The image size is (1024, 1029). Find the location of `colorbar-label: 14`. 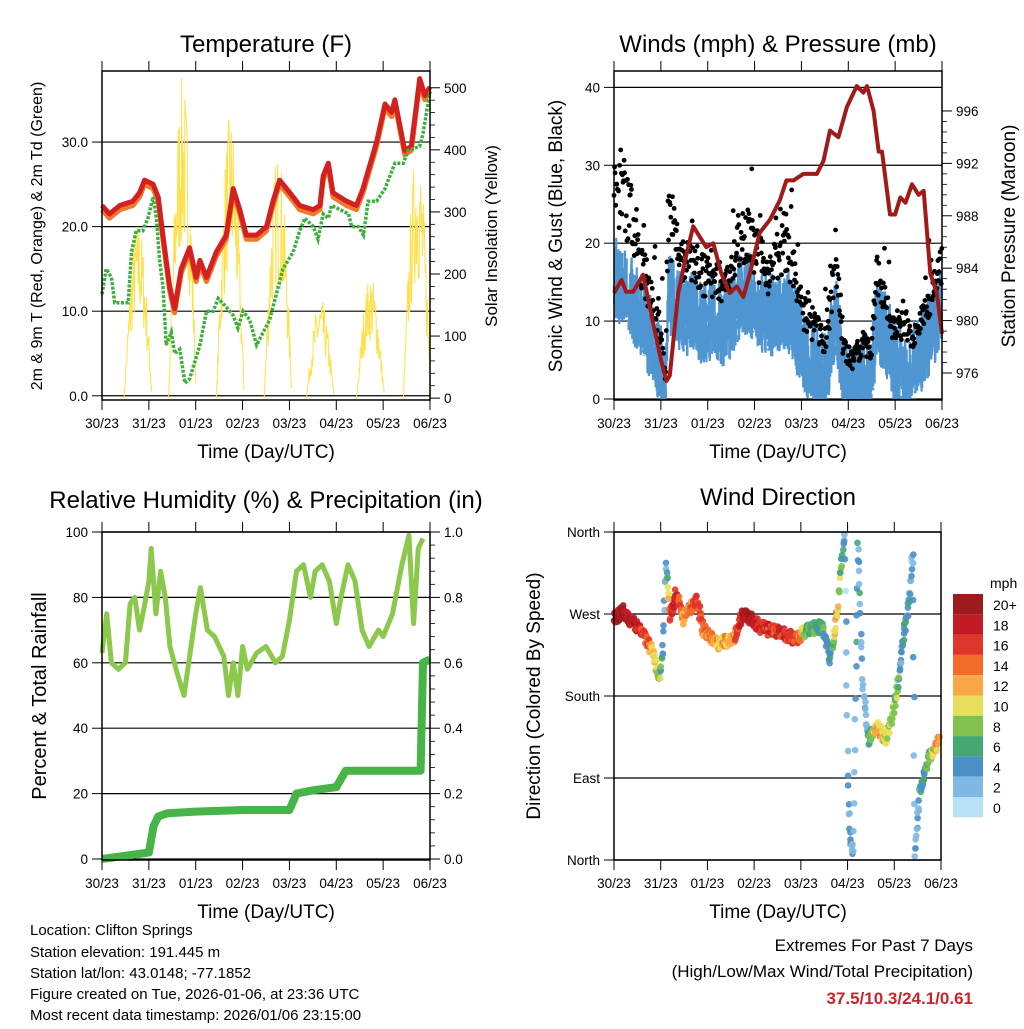

colorbar-label: 14 is located at coordinates (1001, 666).